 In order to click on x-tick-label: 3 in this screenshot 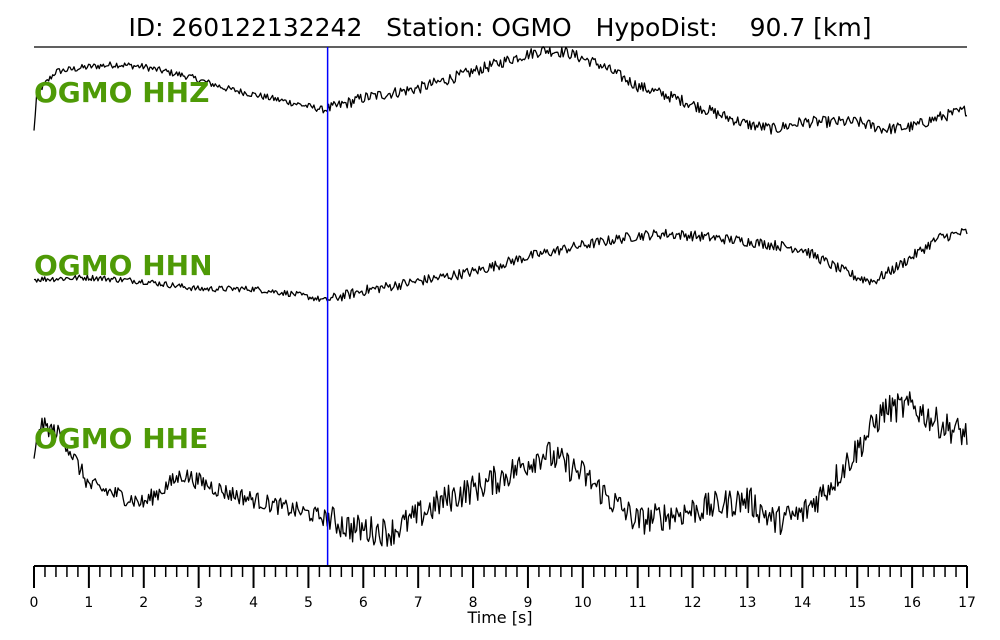, I will do `click(198, 603)`.